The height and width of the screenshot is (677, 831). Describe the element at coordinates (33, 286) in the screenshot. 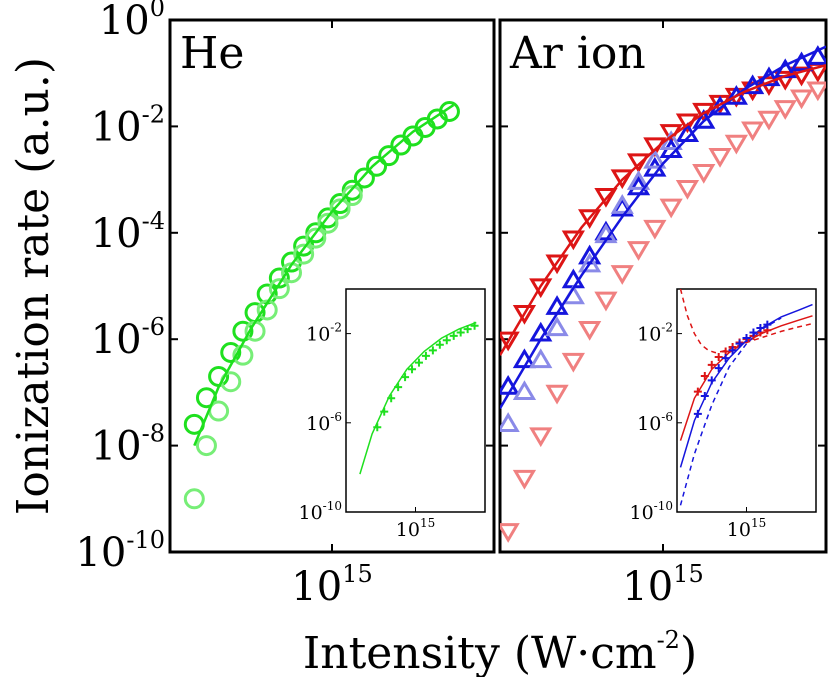

I see `y-axis-title: Ionization rate (a.u.)` at that location.